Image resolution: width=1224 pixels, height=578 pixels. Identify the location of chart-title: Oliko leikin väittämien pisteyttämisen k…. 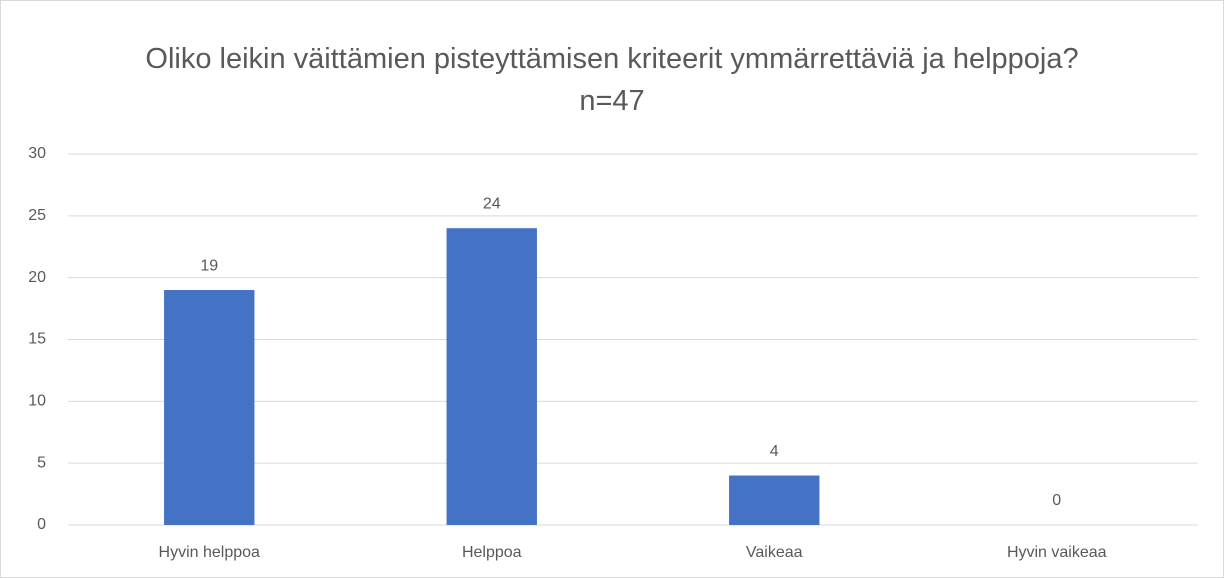
(612, 80).